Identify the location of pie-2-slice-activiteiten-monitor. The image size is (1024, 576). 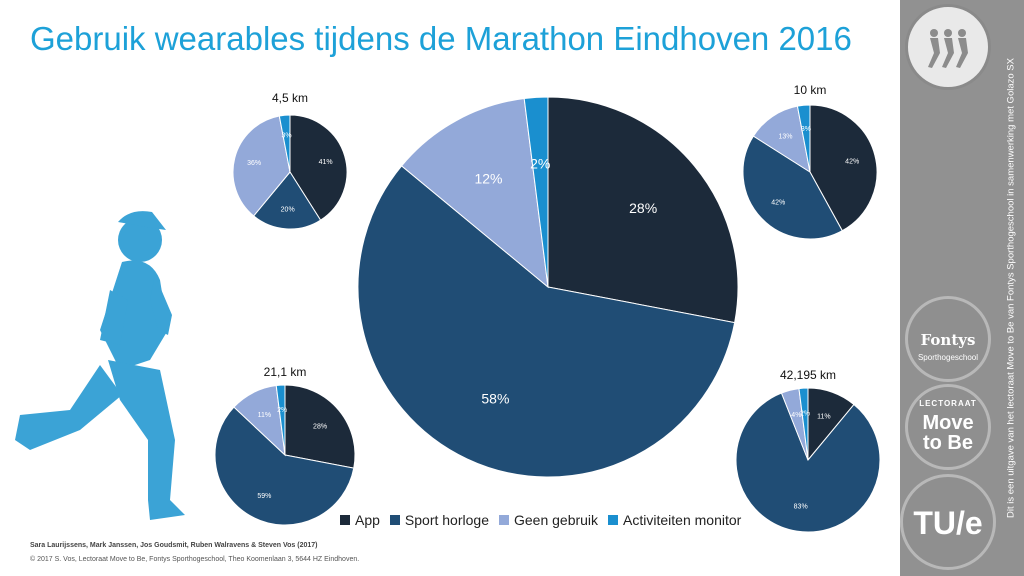
(803, 138).